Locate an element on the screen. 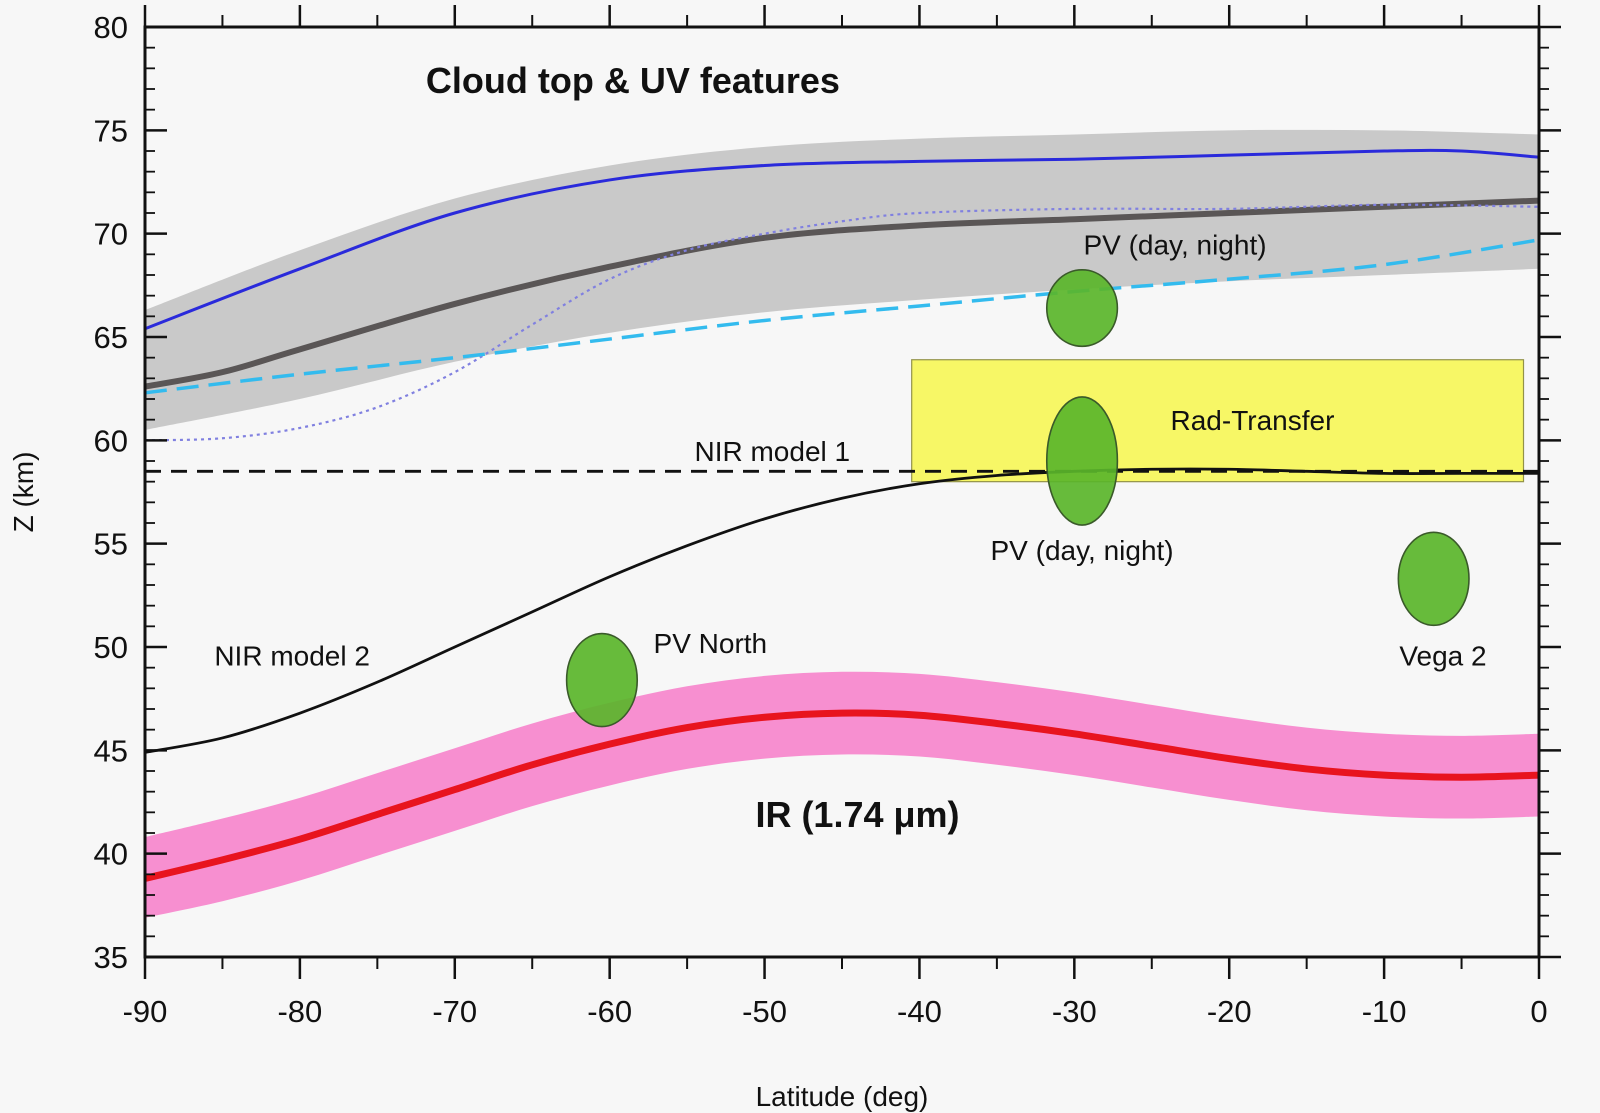 The image size is (1600, 1113). region-layer is located at coordinates (1218, 421).